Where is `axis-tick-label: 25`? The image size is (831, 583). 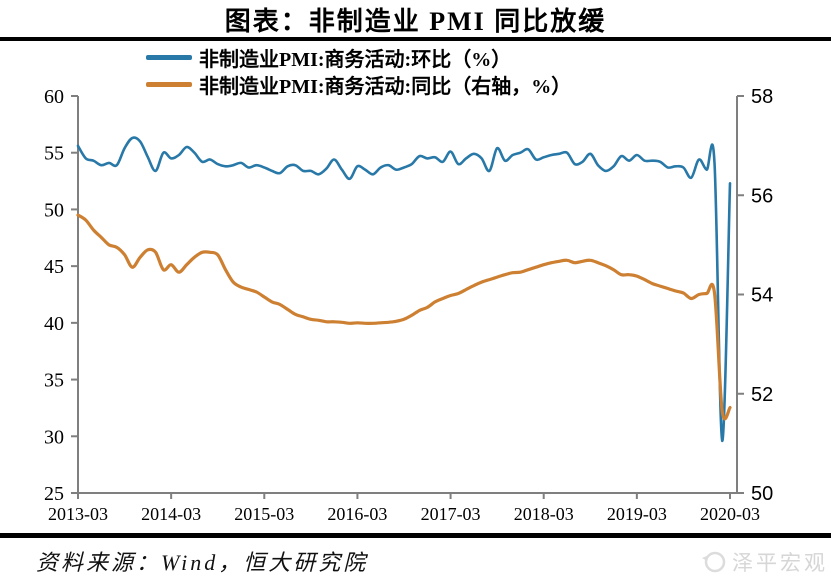 axis-tick-label: 25 is located at coordinates (54, 494).